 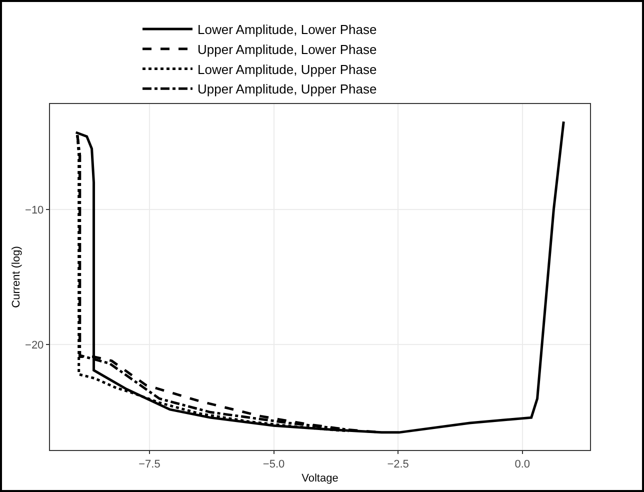 I want to click on x-axis-title: Voltage, so click(x=320, y=478).